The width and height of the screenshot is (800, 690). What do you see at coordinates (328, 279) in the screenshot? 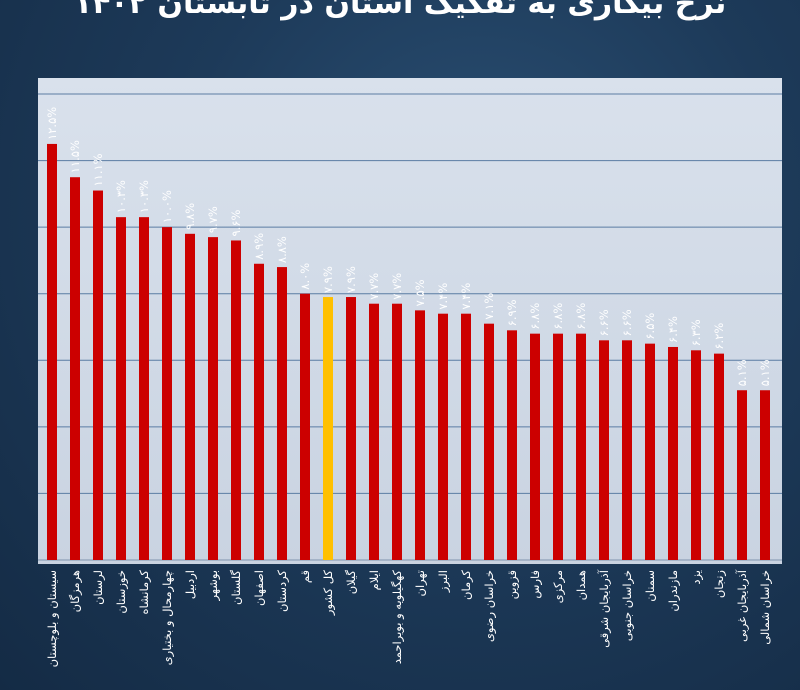
I see `data-label: ۷.۹%` at bounding box center [328, 279].